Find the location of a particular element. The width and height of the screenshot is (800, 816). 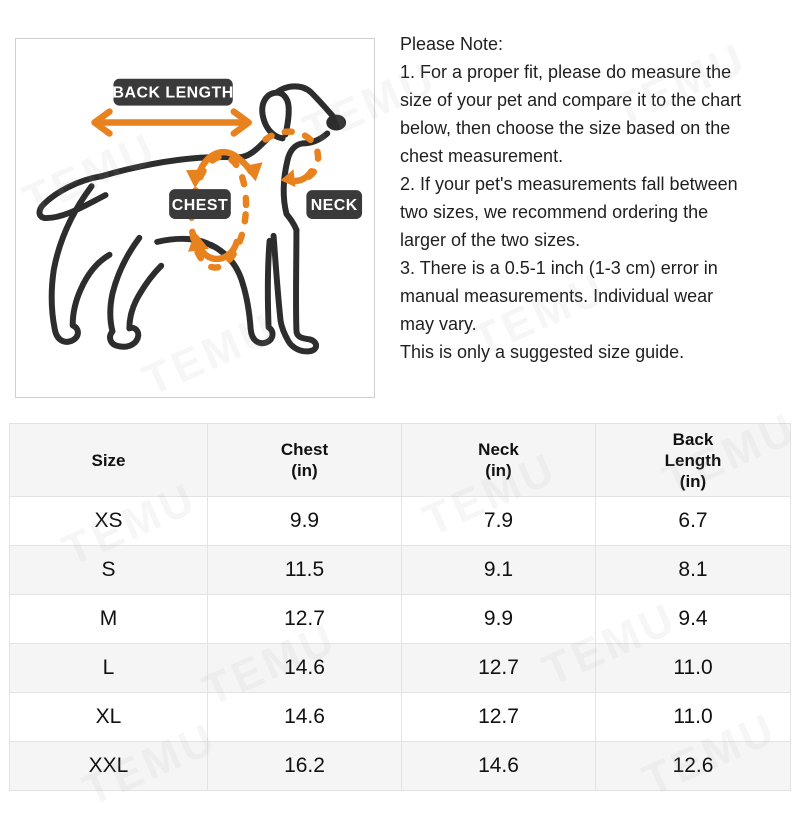

neck-label-box is located at coordinates (334, 204).